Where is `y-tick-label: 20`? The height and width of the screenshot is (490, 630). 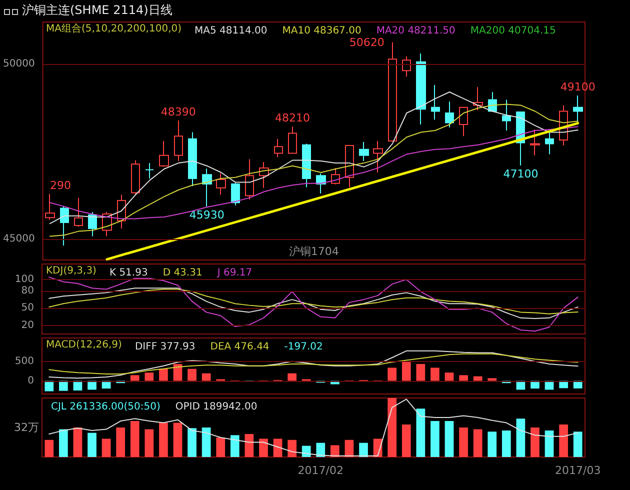
y-tick-label: 20 is located at coordinates (27, 325).